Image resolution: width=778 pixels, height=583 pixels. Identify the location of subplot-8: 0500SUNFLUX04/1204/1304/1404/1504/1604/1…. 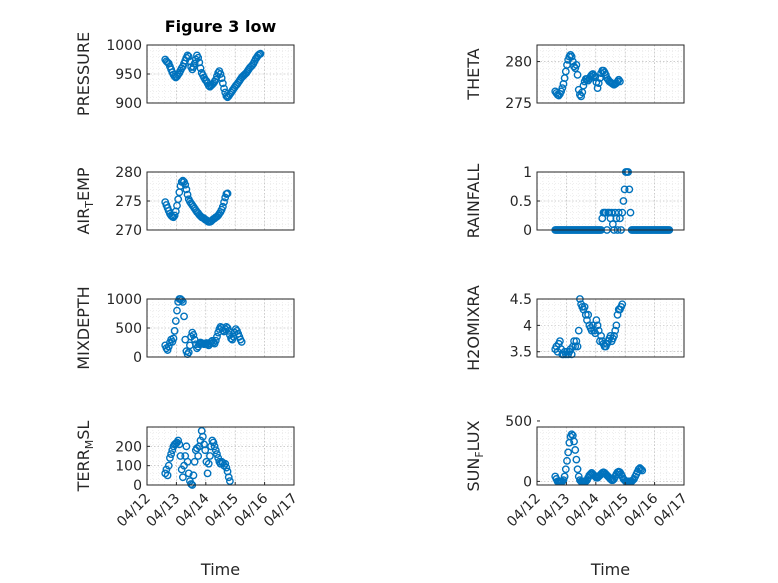
(577, 496).